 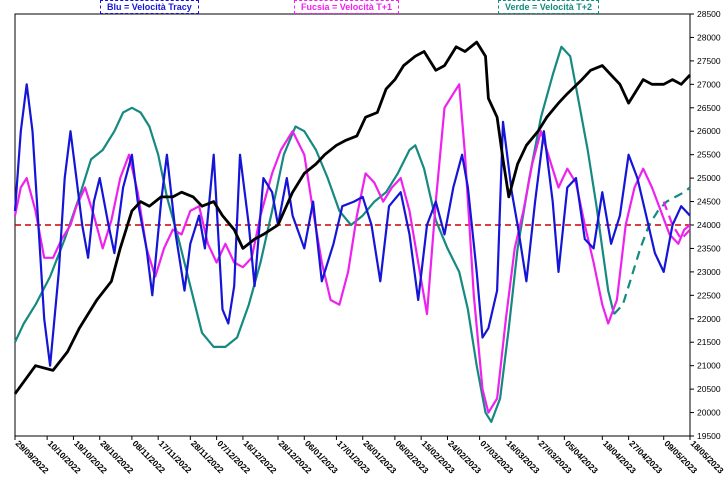 What do you see at coordinates (709, 225) in the screenshot?
I see `y-tick-label: 24000` at bounding box center [709, 225].